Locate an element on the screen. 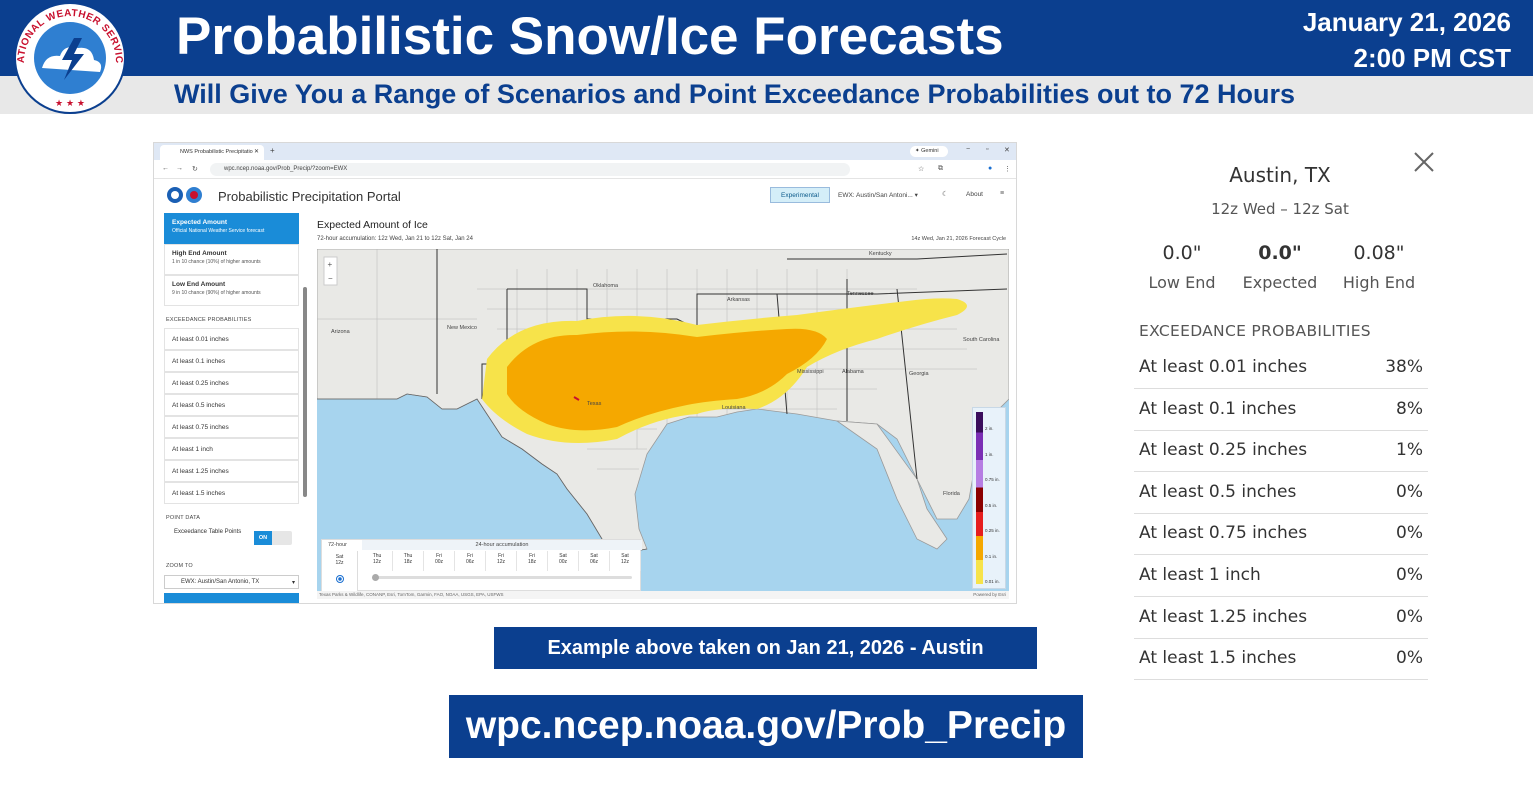 Image resolution: width=1533 pixels, height=793 pixels. noaa-nws-icons is located at coordinates (184, 195).